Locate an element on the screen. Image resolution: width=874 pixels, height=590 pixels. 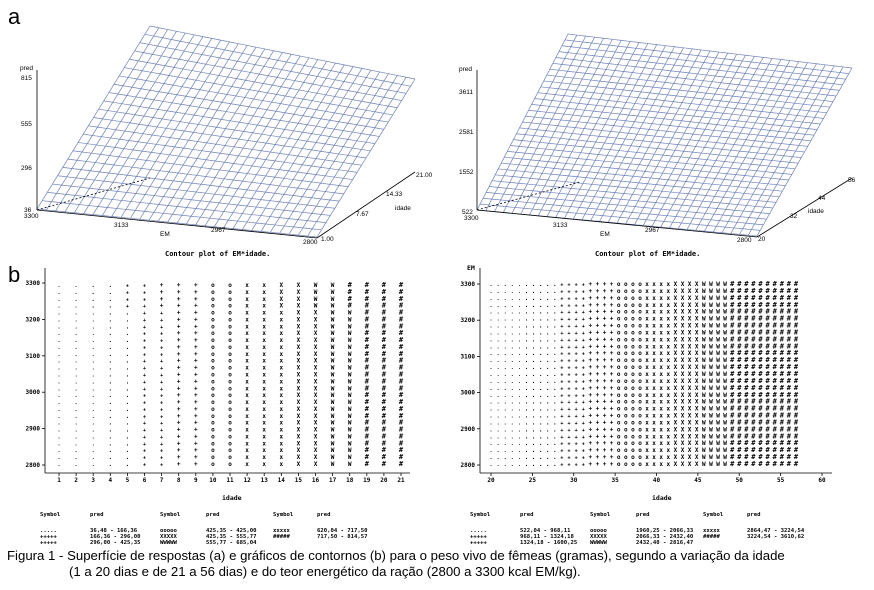
x-tick-right: 3300 is located at coordinates (471, 218).